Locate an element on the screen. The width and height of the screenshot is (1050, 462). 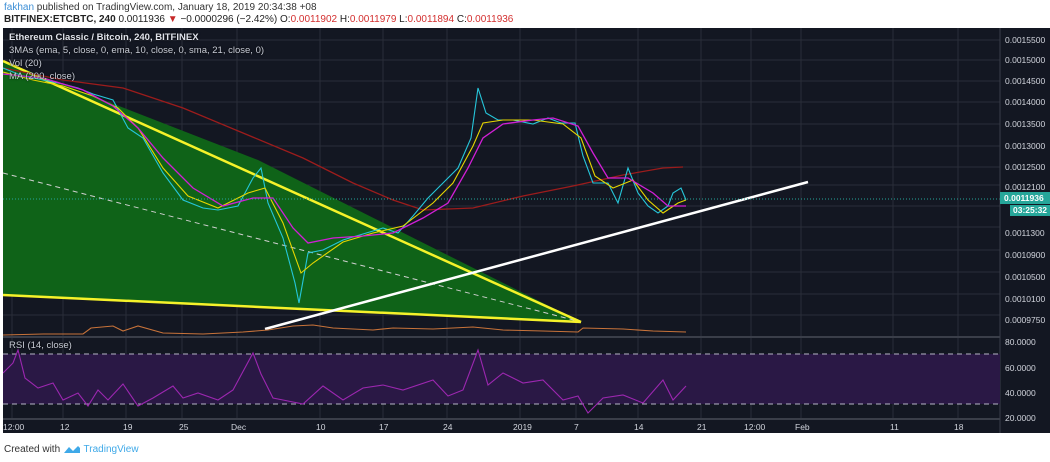
high-value: 0.0011979 is located at coordinates (373, 19).